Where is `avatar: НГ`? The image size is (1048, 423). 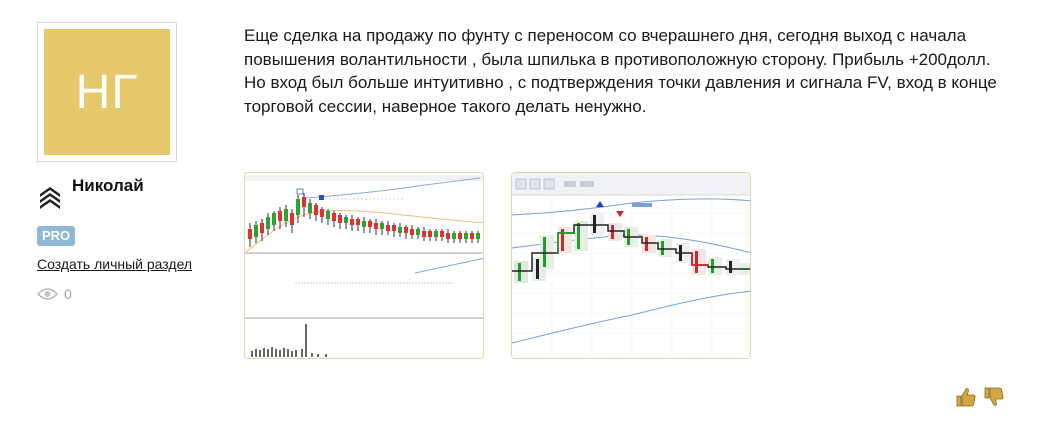 avatar: НГ is located at coordinates (107, 92).